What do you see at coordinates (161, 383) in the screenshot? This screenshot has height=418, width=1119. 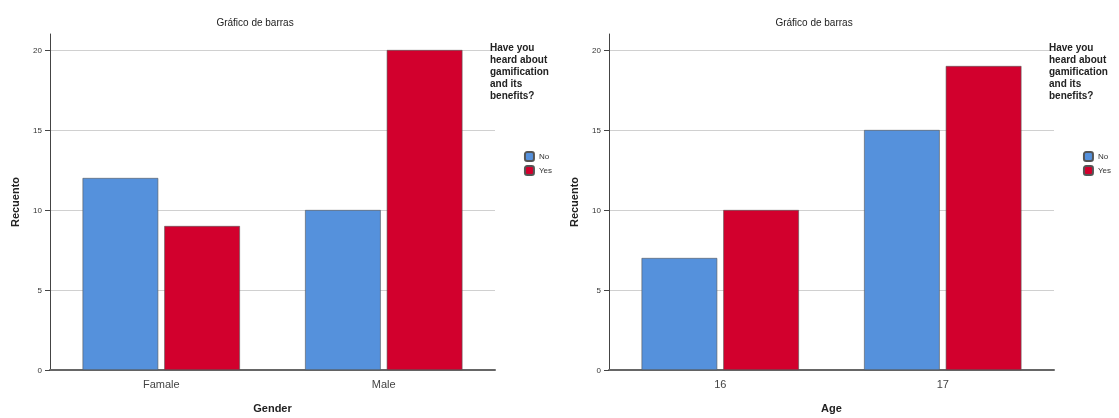 I see `x-tick-label: Famale` at bounding box center [161, 383].